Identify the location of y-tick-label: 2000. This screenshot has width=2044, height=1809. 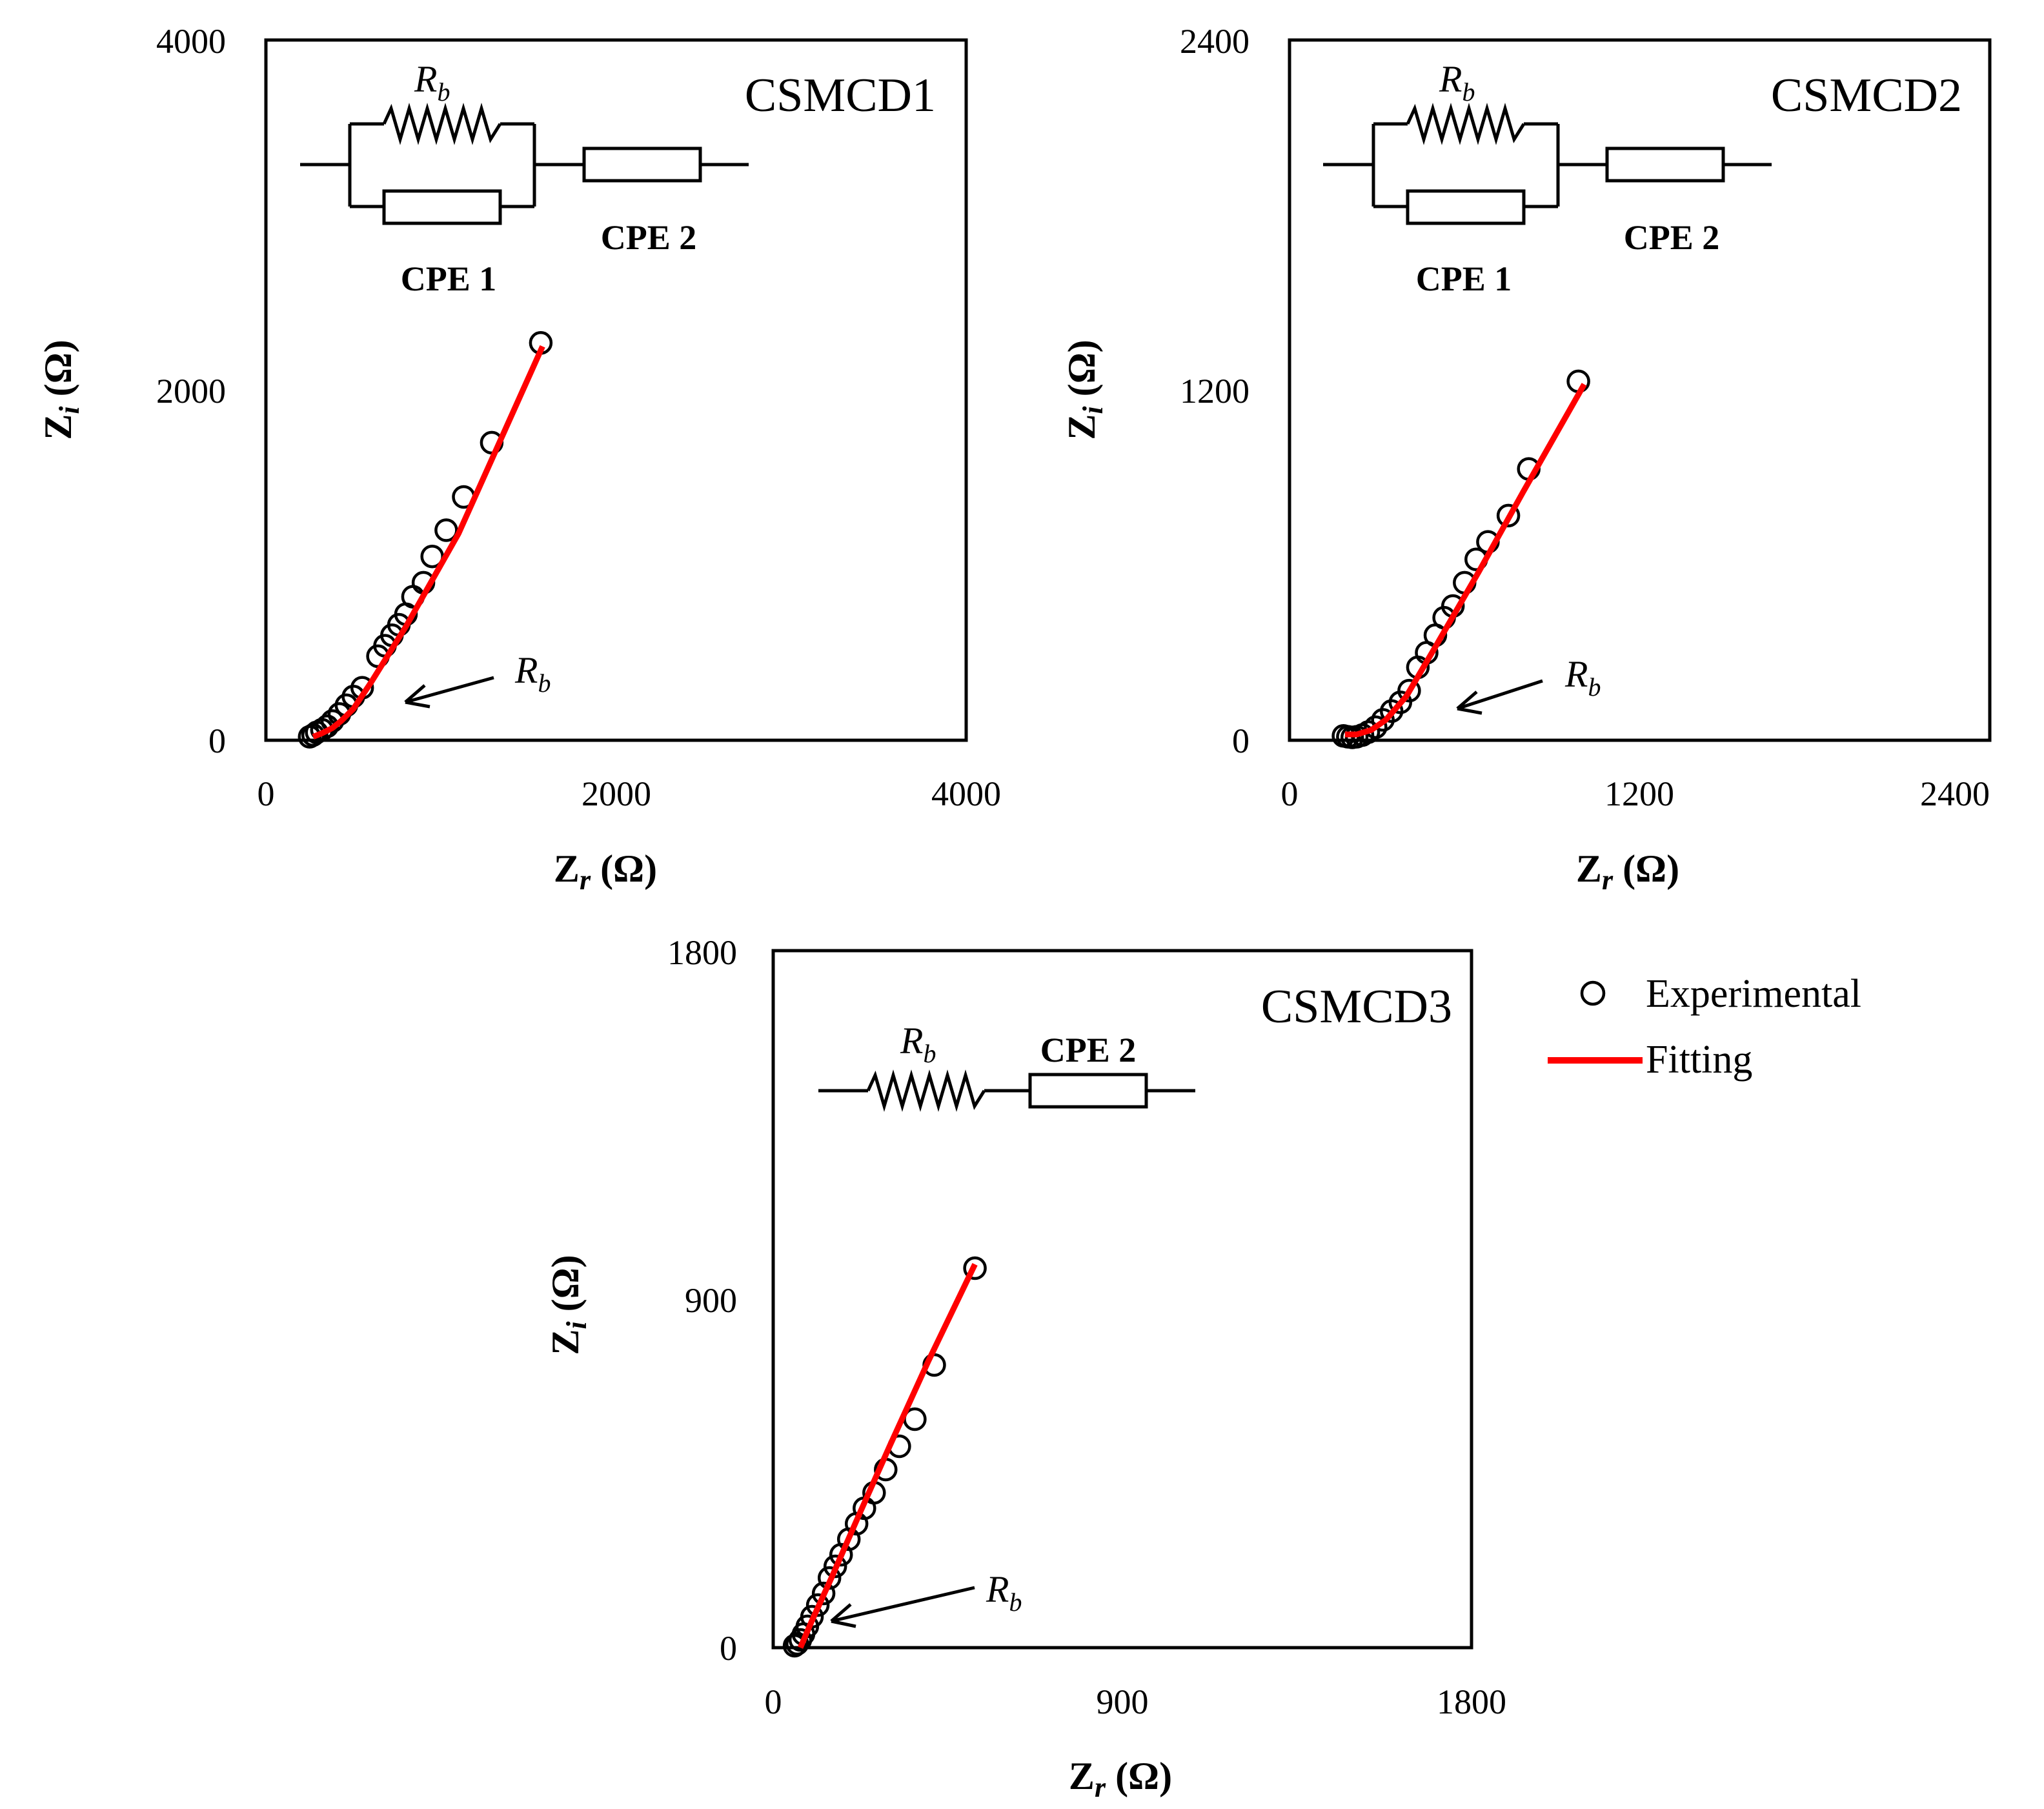
(191, 391).